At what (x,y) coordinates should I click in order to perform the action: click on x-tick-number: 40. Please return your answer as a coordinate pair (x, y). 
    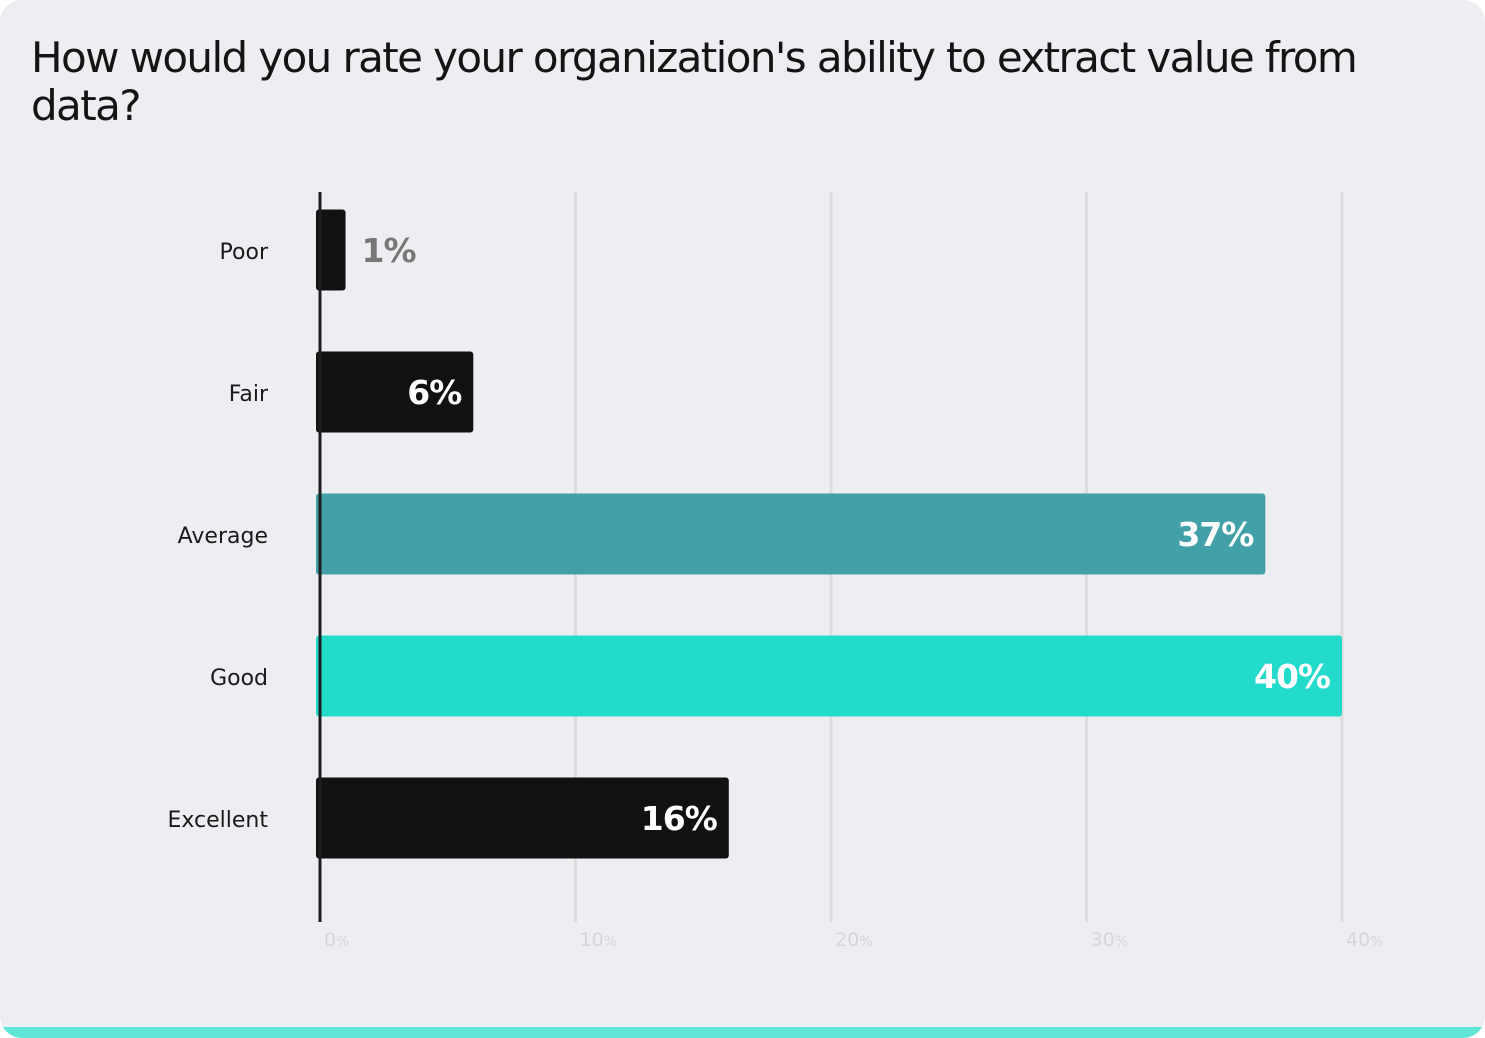
    Looking at the image, I should click on (1358, 940).